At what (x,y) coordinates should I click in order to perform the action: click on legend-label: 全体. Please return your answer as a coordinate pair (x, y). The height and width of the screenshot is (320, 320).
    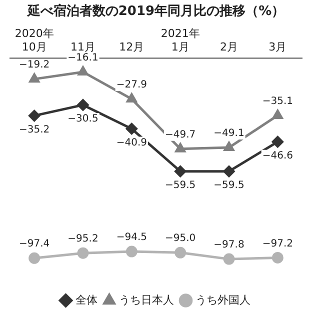
    Looking at the image, I should click on (86, 299).